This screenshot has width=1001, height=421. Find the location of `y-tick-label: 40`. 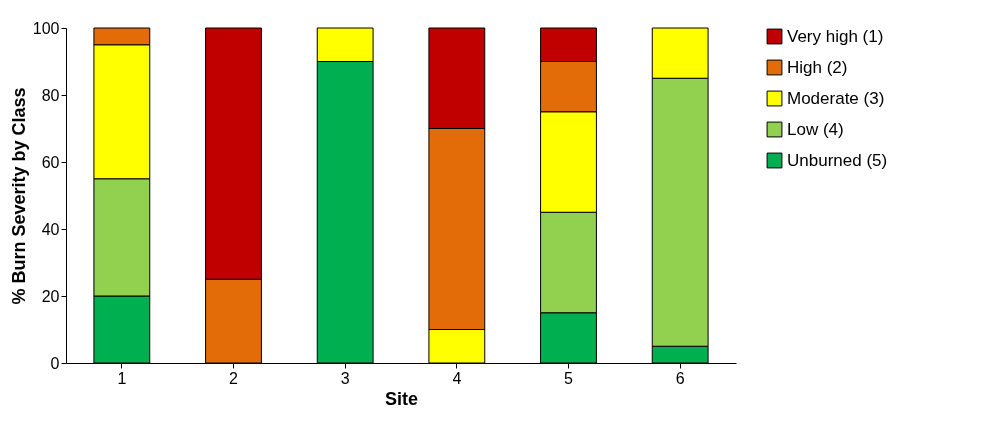

y-tick-label: 40 is located at coordinates (50, 229).